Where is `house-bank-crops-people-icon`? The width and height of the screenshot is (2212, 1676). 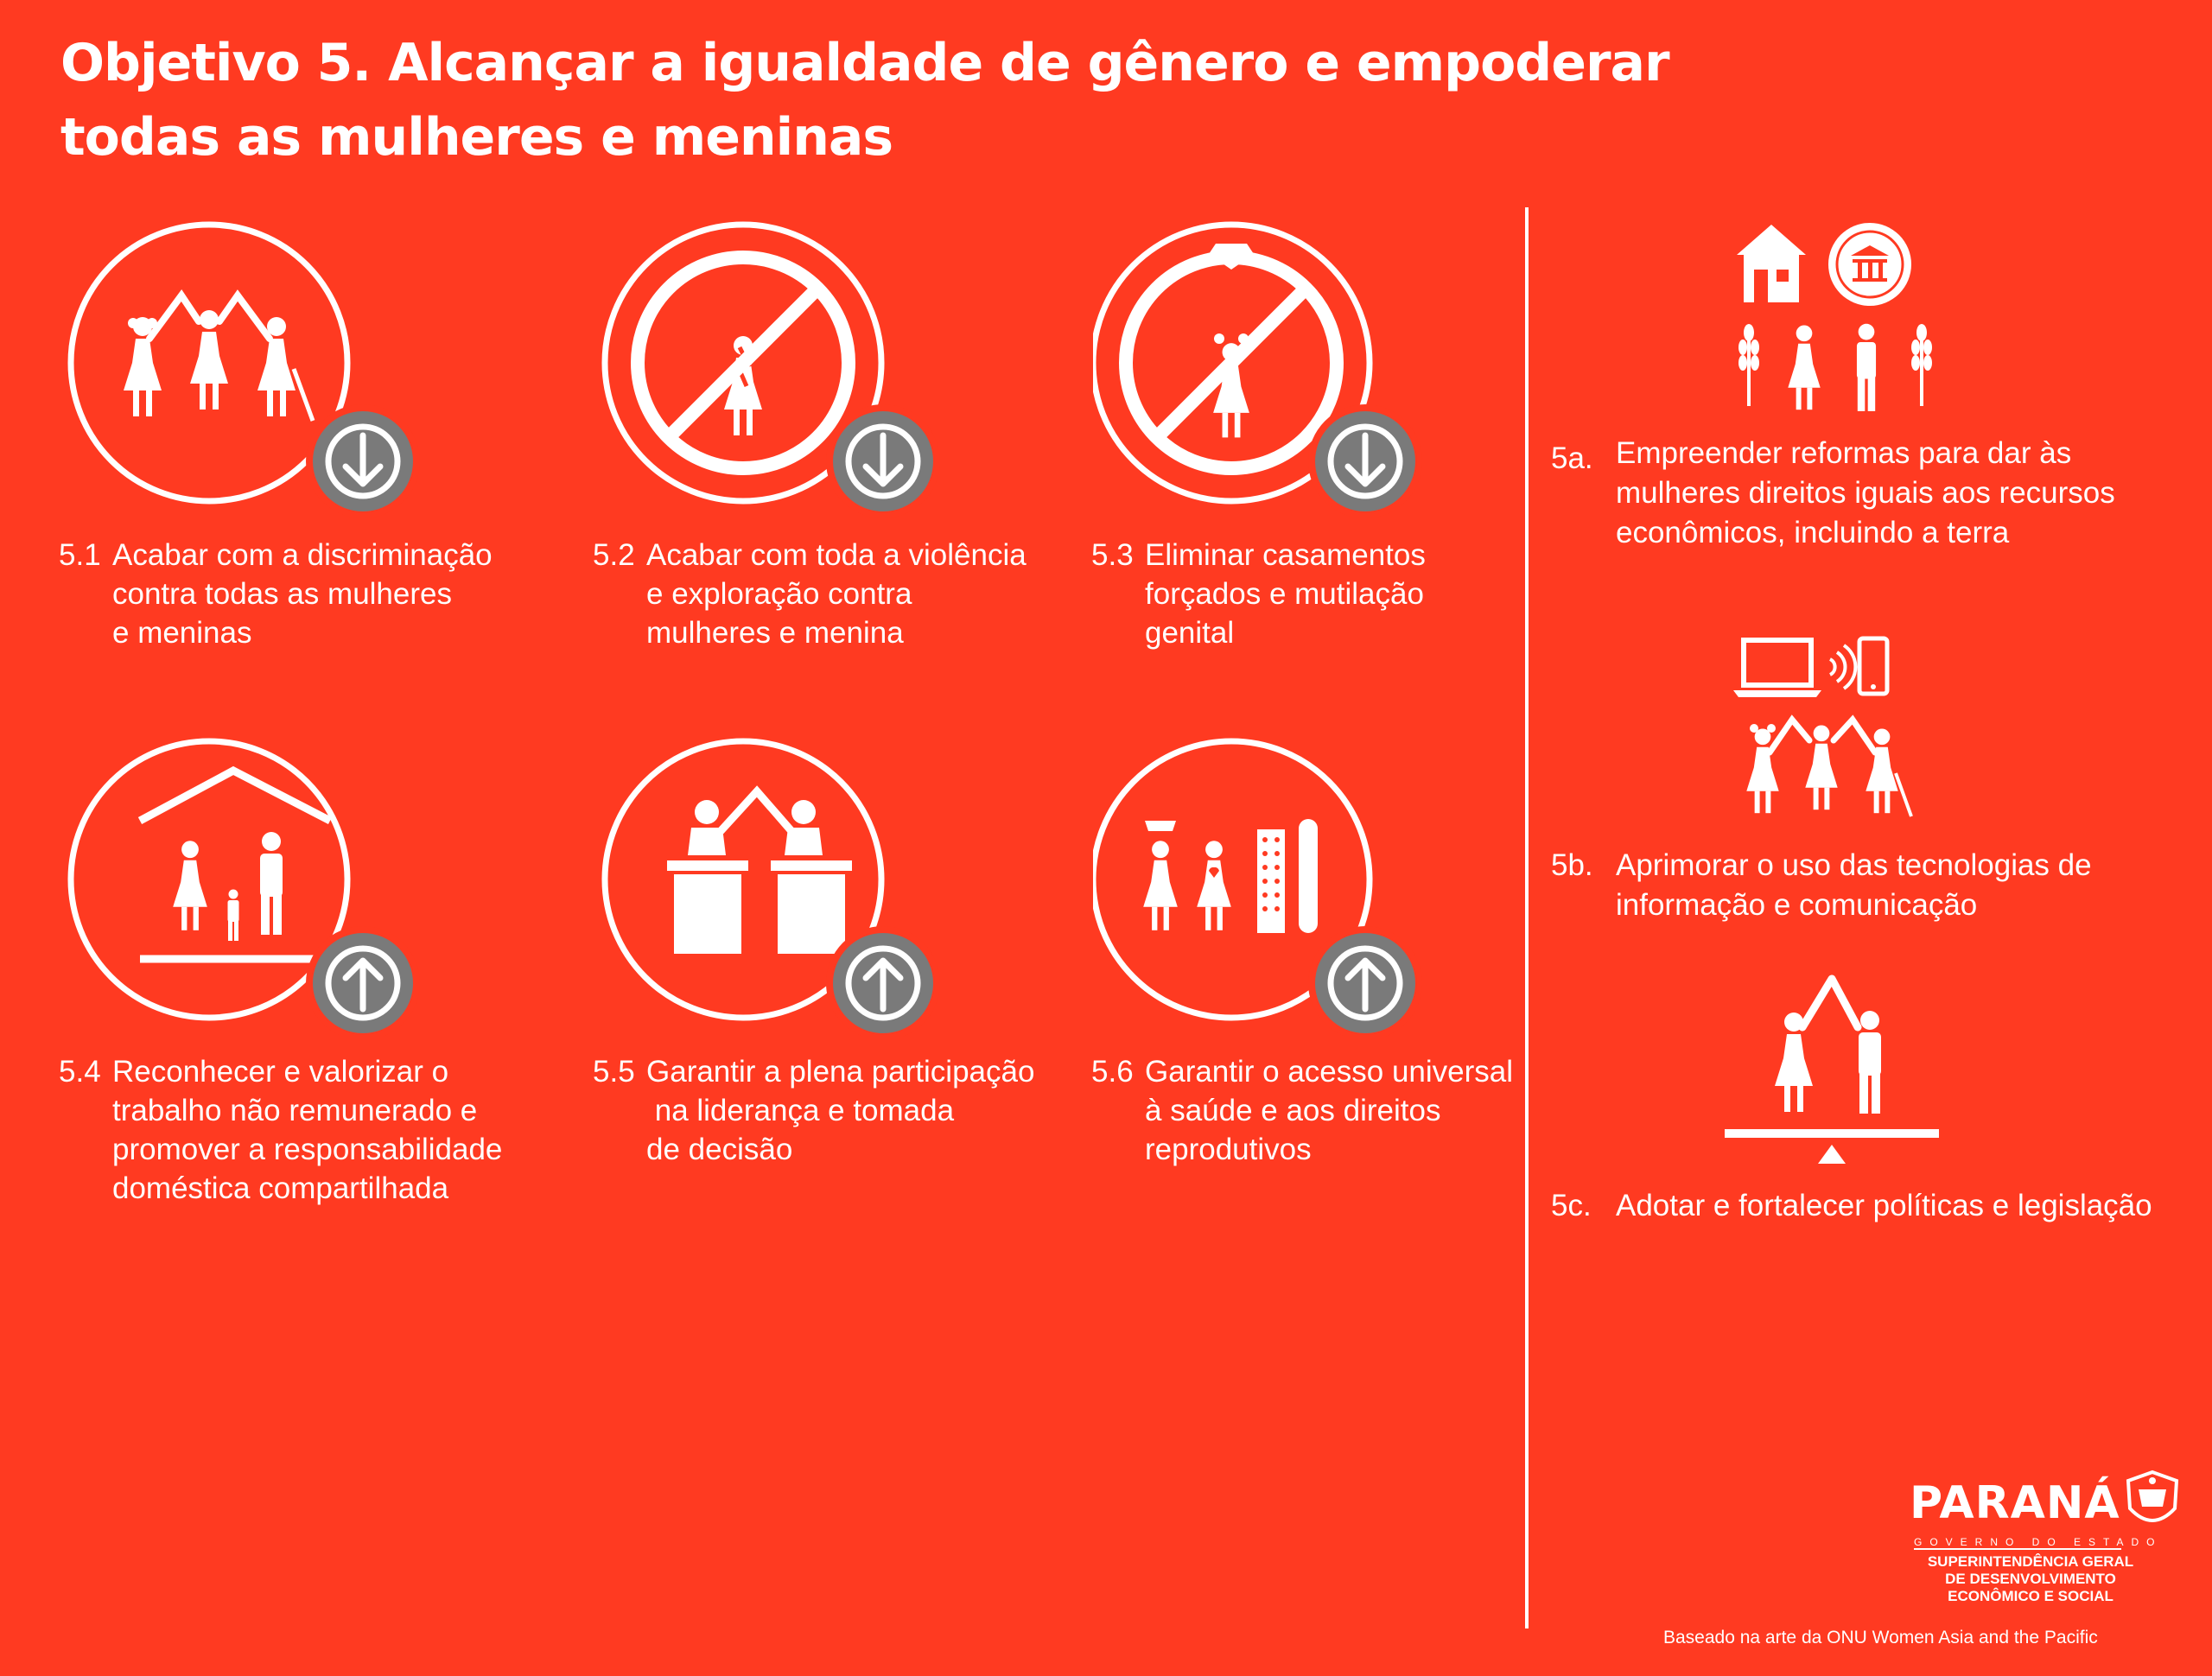
house-bank-crops-people-icon is located at coordinates (1835, 317).